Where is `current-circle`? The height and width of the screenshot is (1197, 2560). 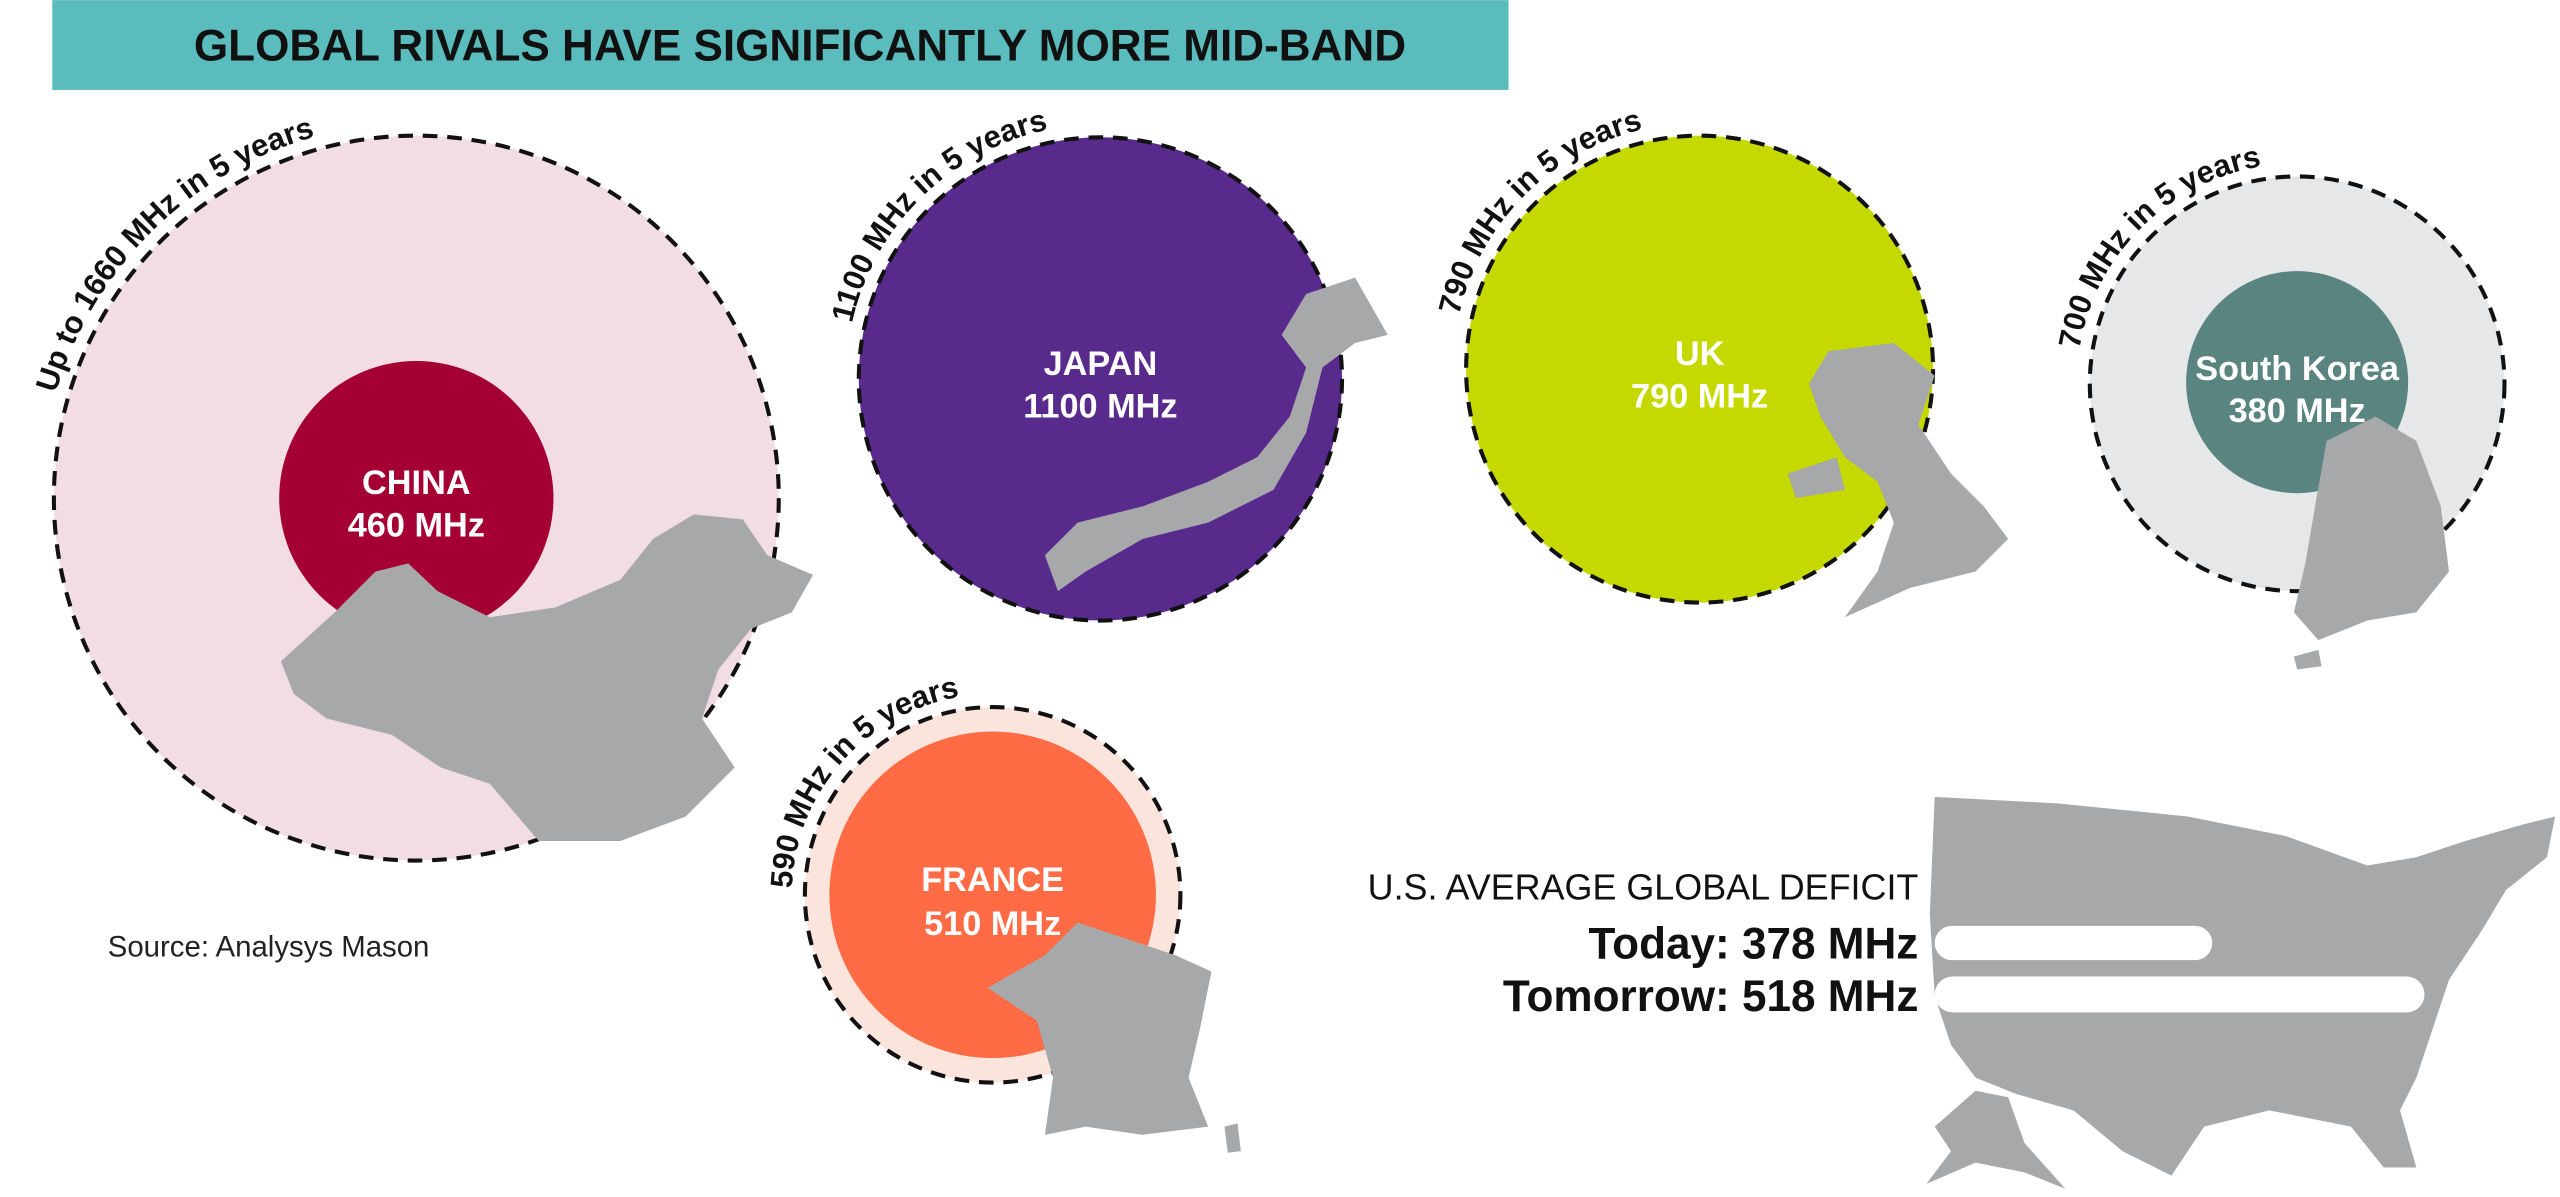 current-circle is located at coordinates (416, 498).